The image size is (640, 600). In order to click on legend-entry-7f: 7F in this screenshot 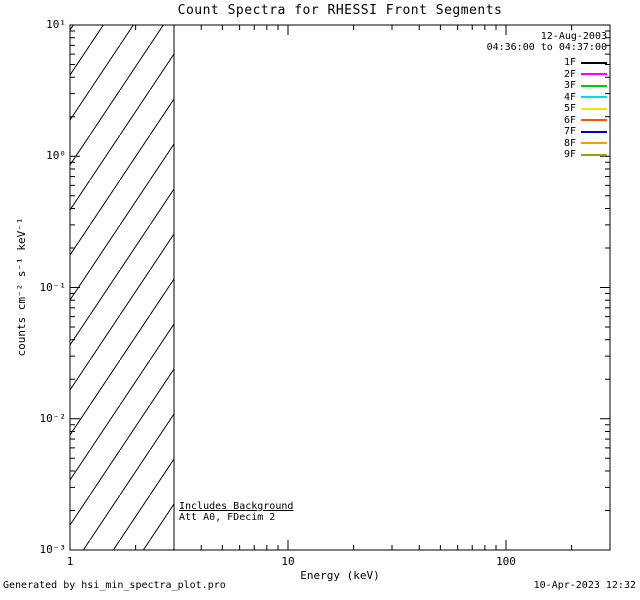, I will do `click(547, 132)`.